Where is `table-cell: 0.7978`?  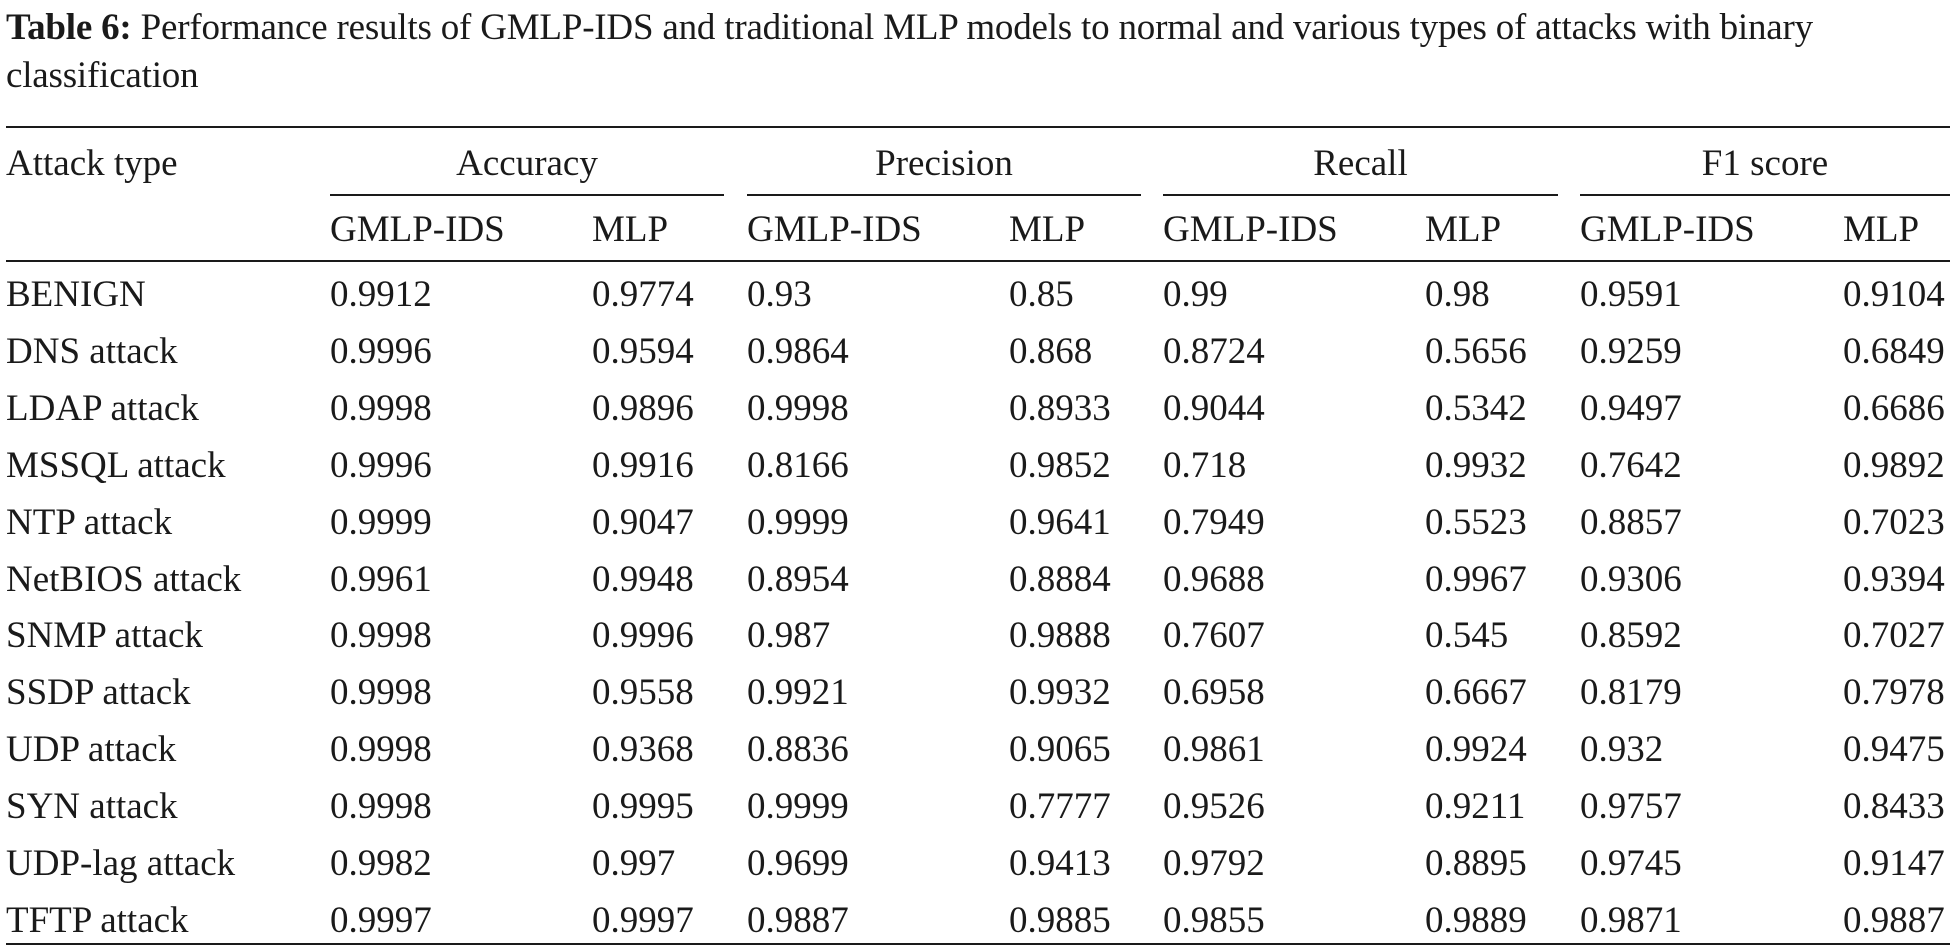 table-cell: 0.7978 is located at coordinates (1894, 692).